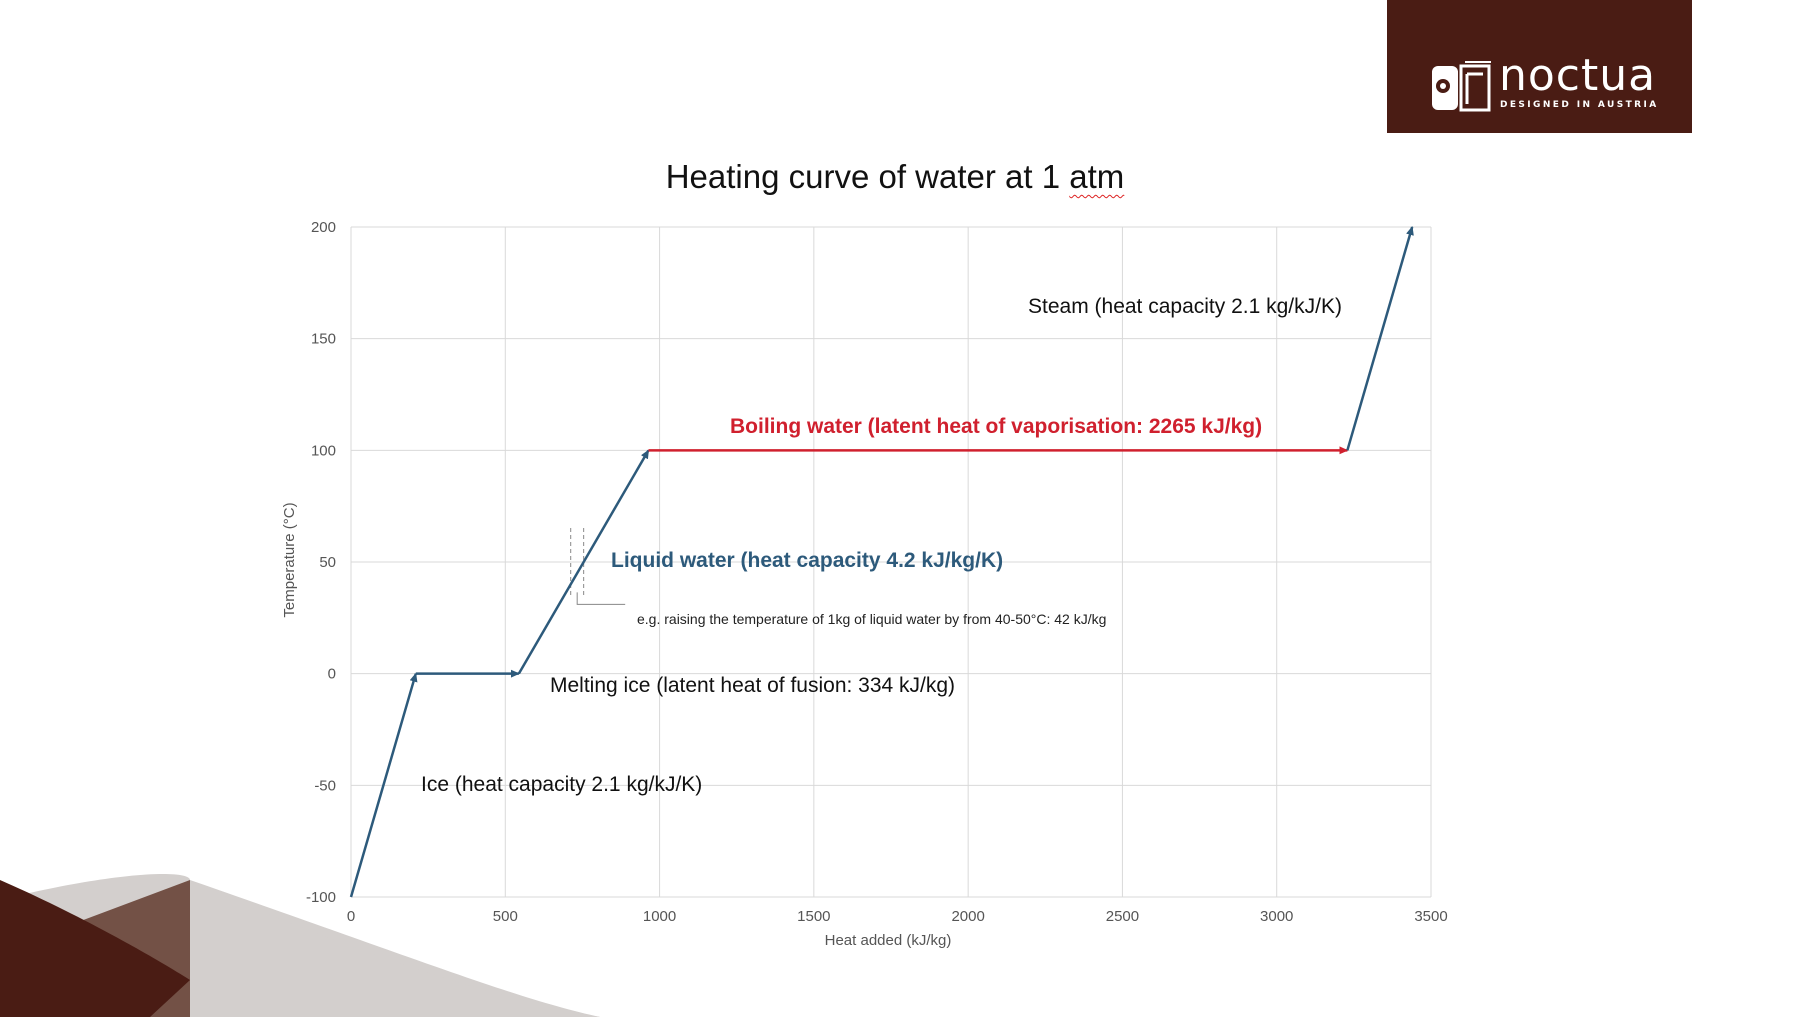 The height and width of the screenshot is (1017, 1805). I want to click on series-segment-steam, so click(1380, 338).